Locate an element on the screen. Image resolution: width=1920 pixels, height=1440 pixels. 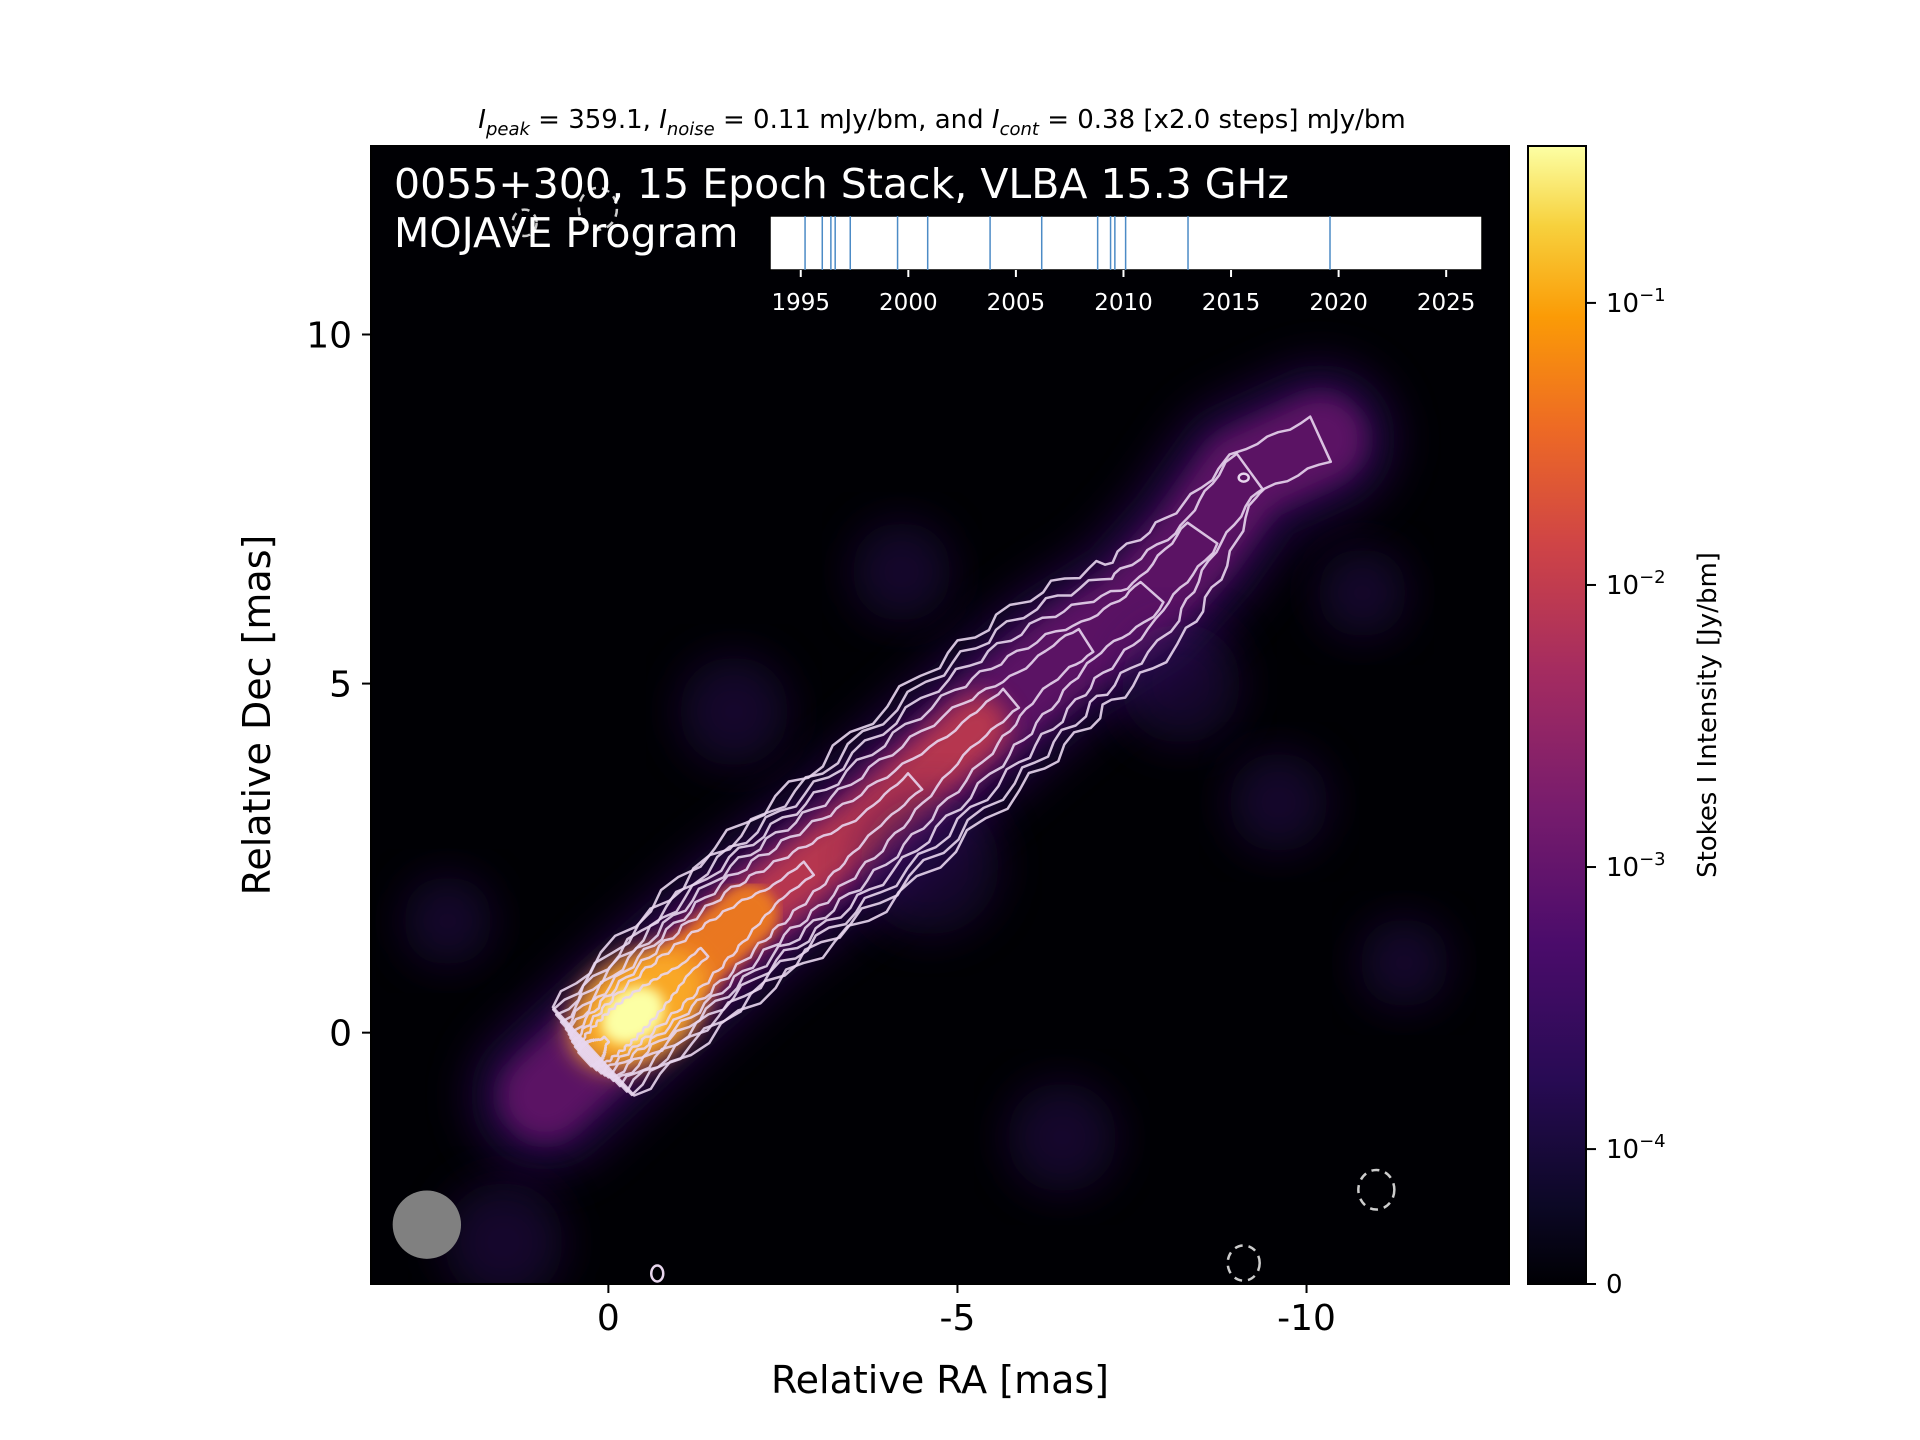
y-axis: 0 5 10 is located at coordinates (338, 685).